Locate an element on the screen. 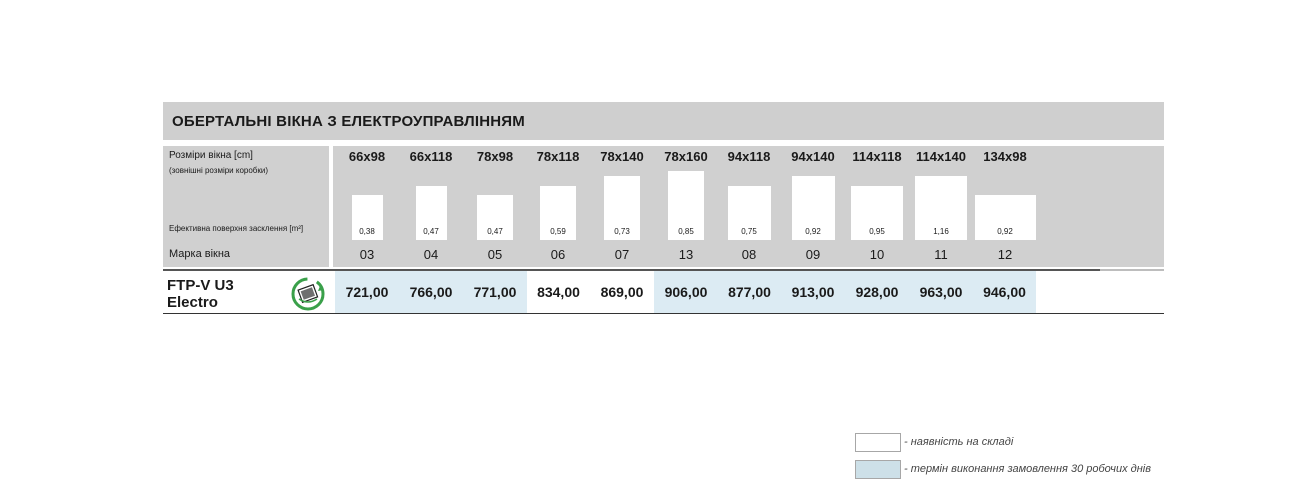 The height and width of the screenshot is (496, 1299). wireless-control-icon is located at coordinates (308, 294).